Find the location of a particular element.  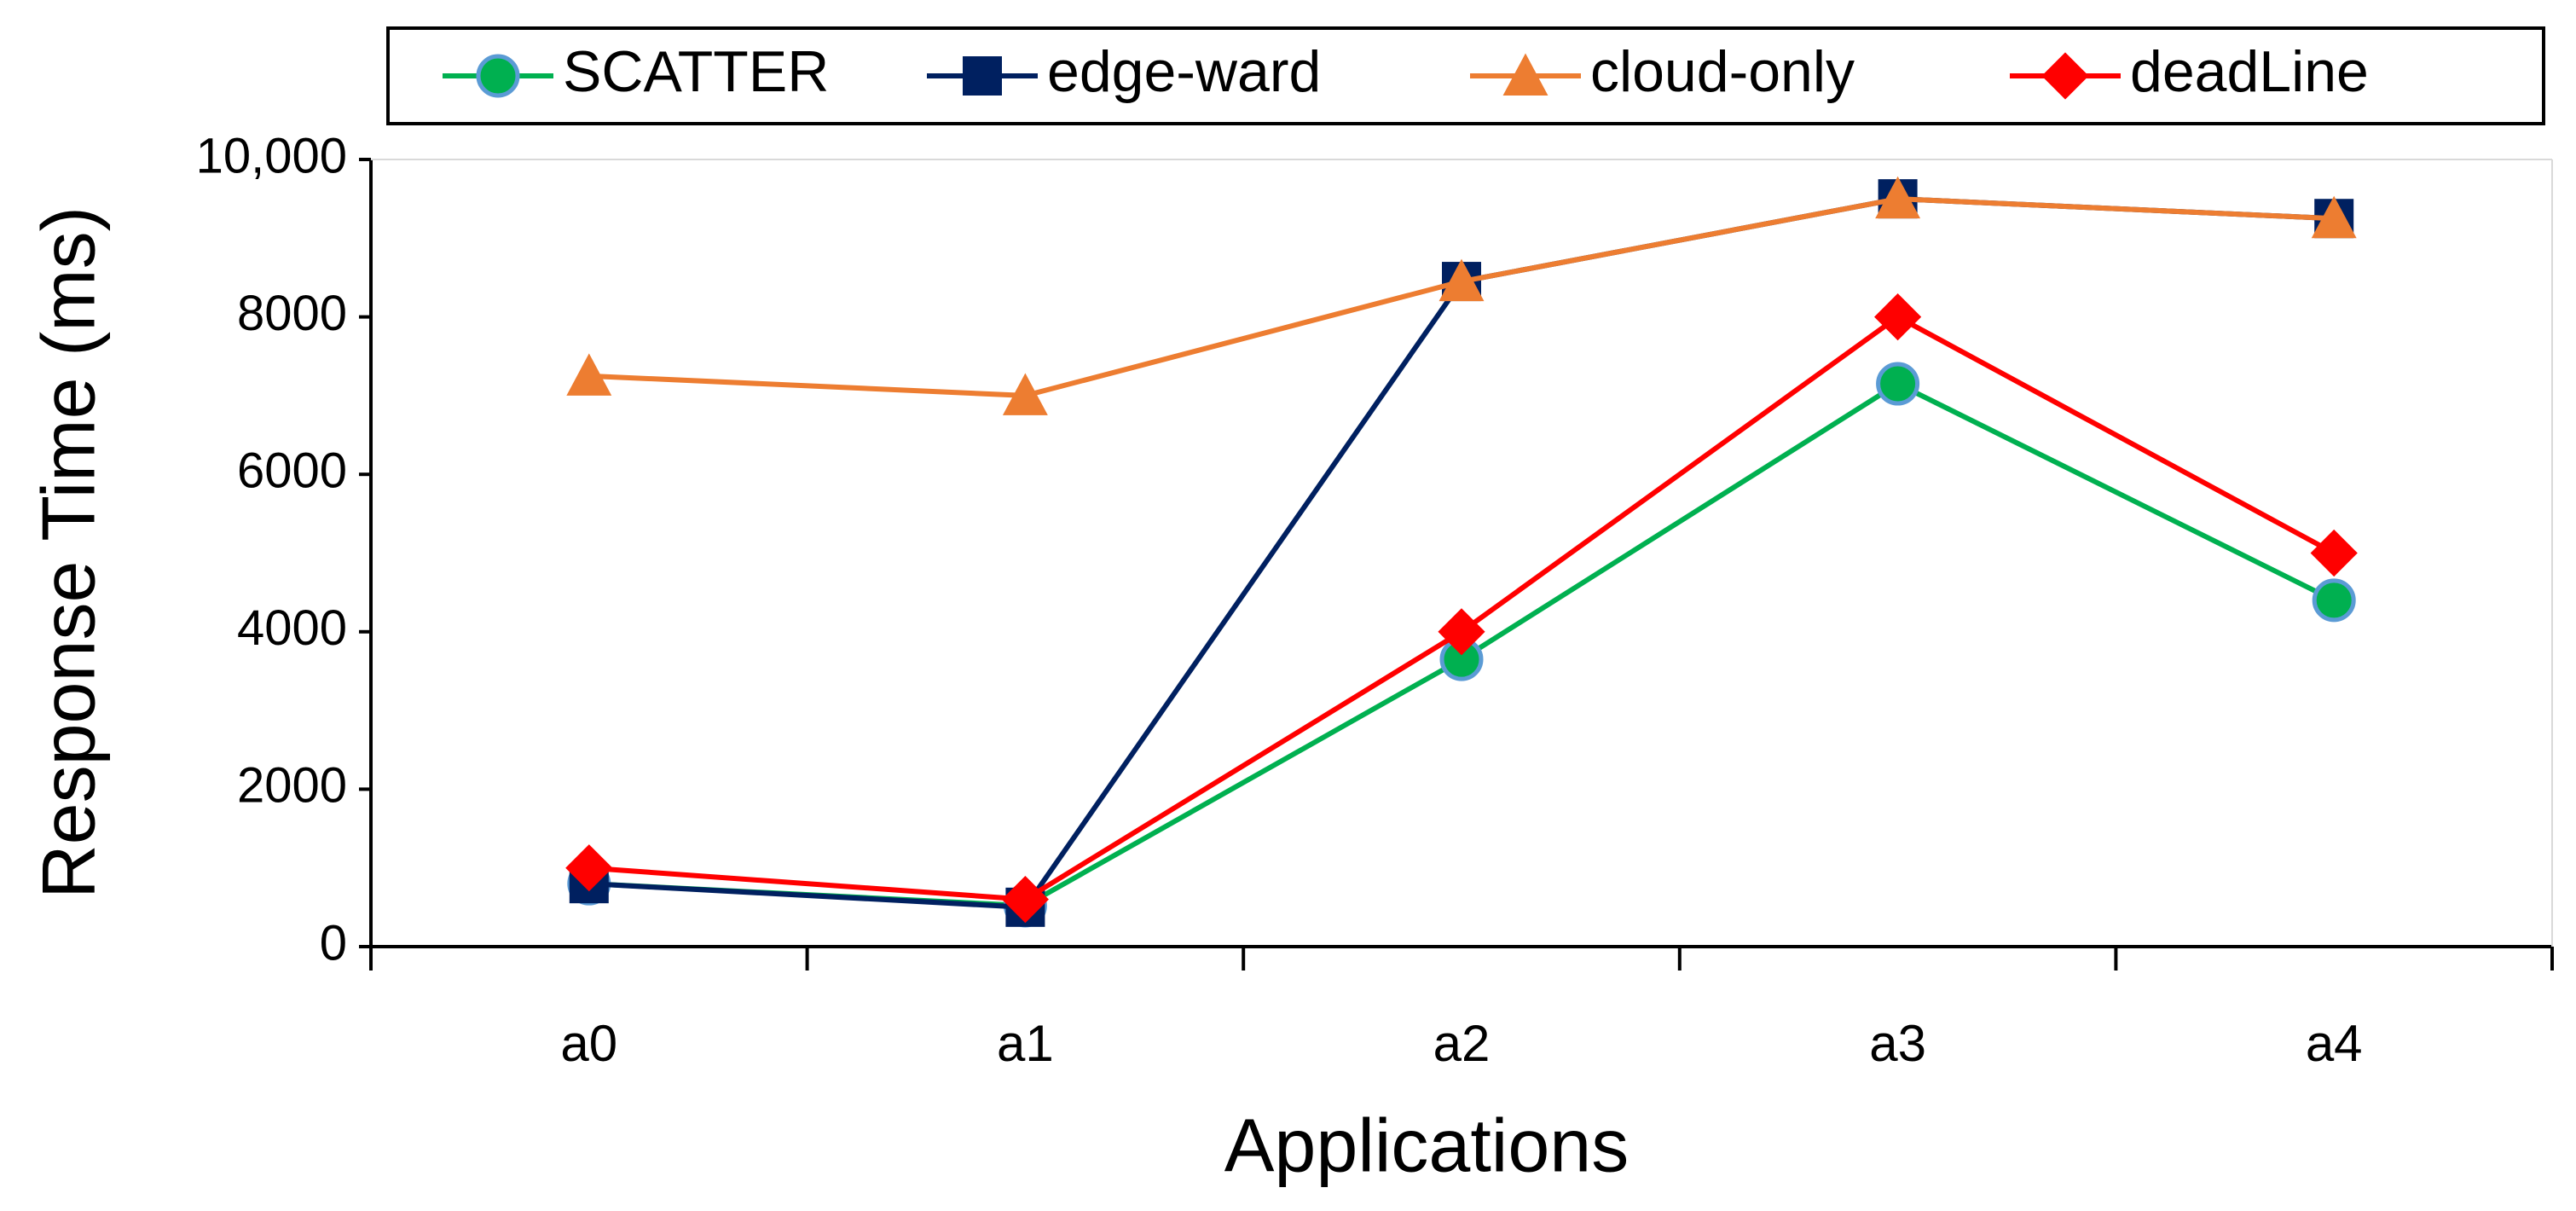

x-tick-label: a0 is located at coordinates (588, 1043).